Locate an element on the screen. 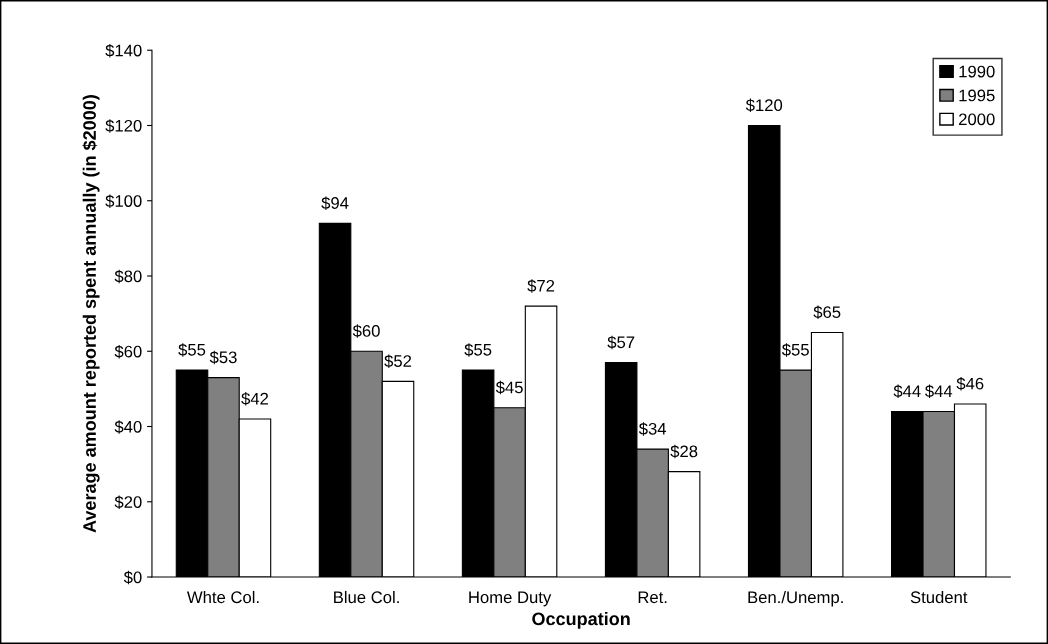 This screenshot has width=1048, height=644. x-axis-title: Occupation is located at coordinates (581, 620).